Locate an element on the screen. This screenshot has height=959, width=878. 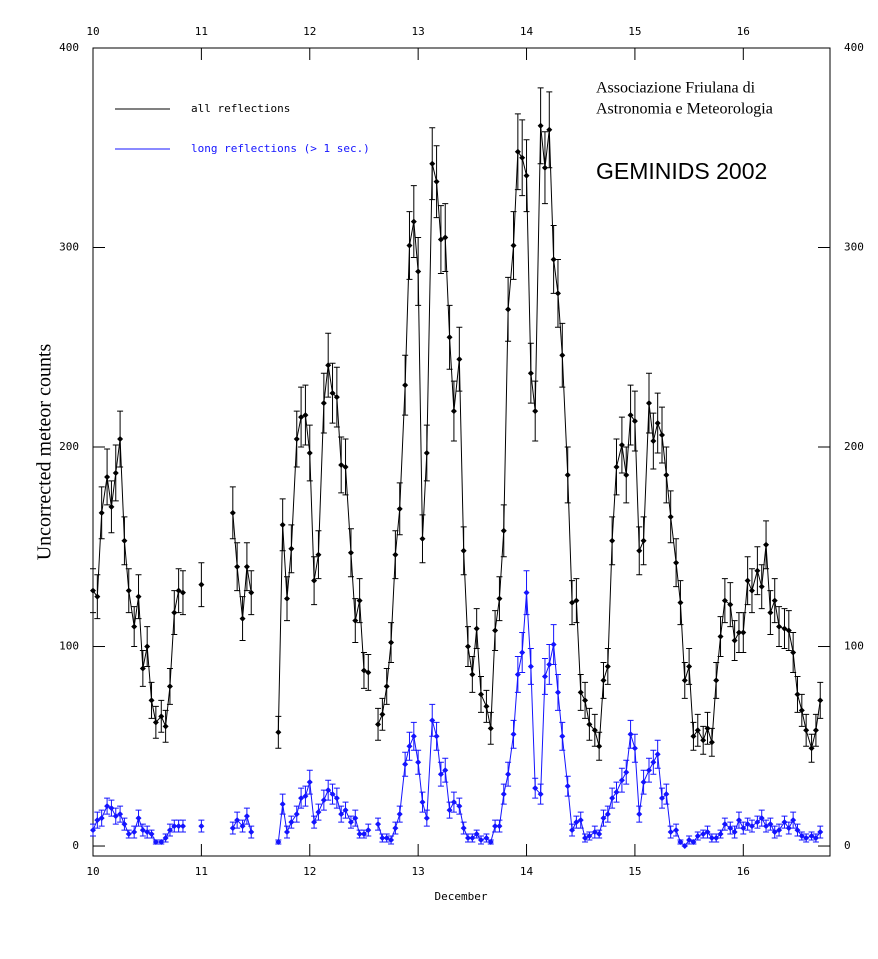
x-axis-label: December is located at coordinates (461, 896).